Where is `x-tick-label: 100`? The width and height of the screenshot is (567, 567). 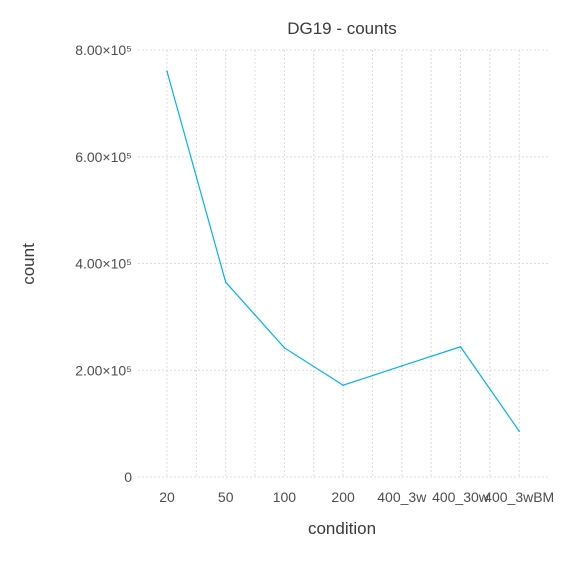
x-tick-label: 100 is located at coordinates (285, 497).